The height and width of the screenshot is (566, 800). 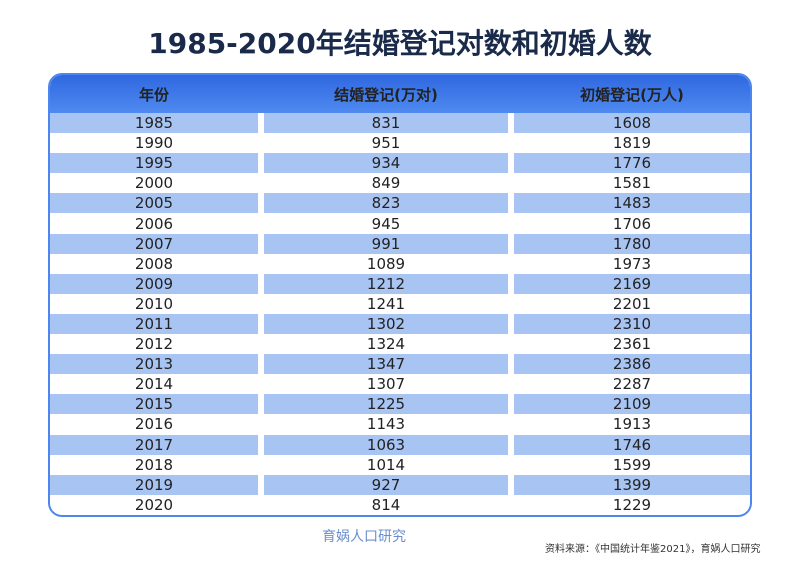 What do you see at coordinates (386, 163) in the screenshot?
I see `table-cell: 934` at bounding box center [386, 163].